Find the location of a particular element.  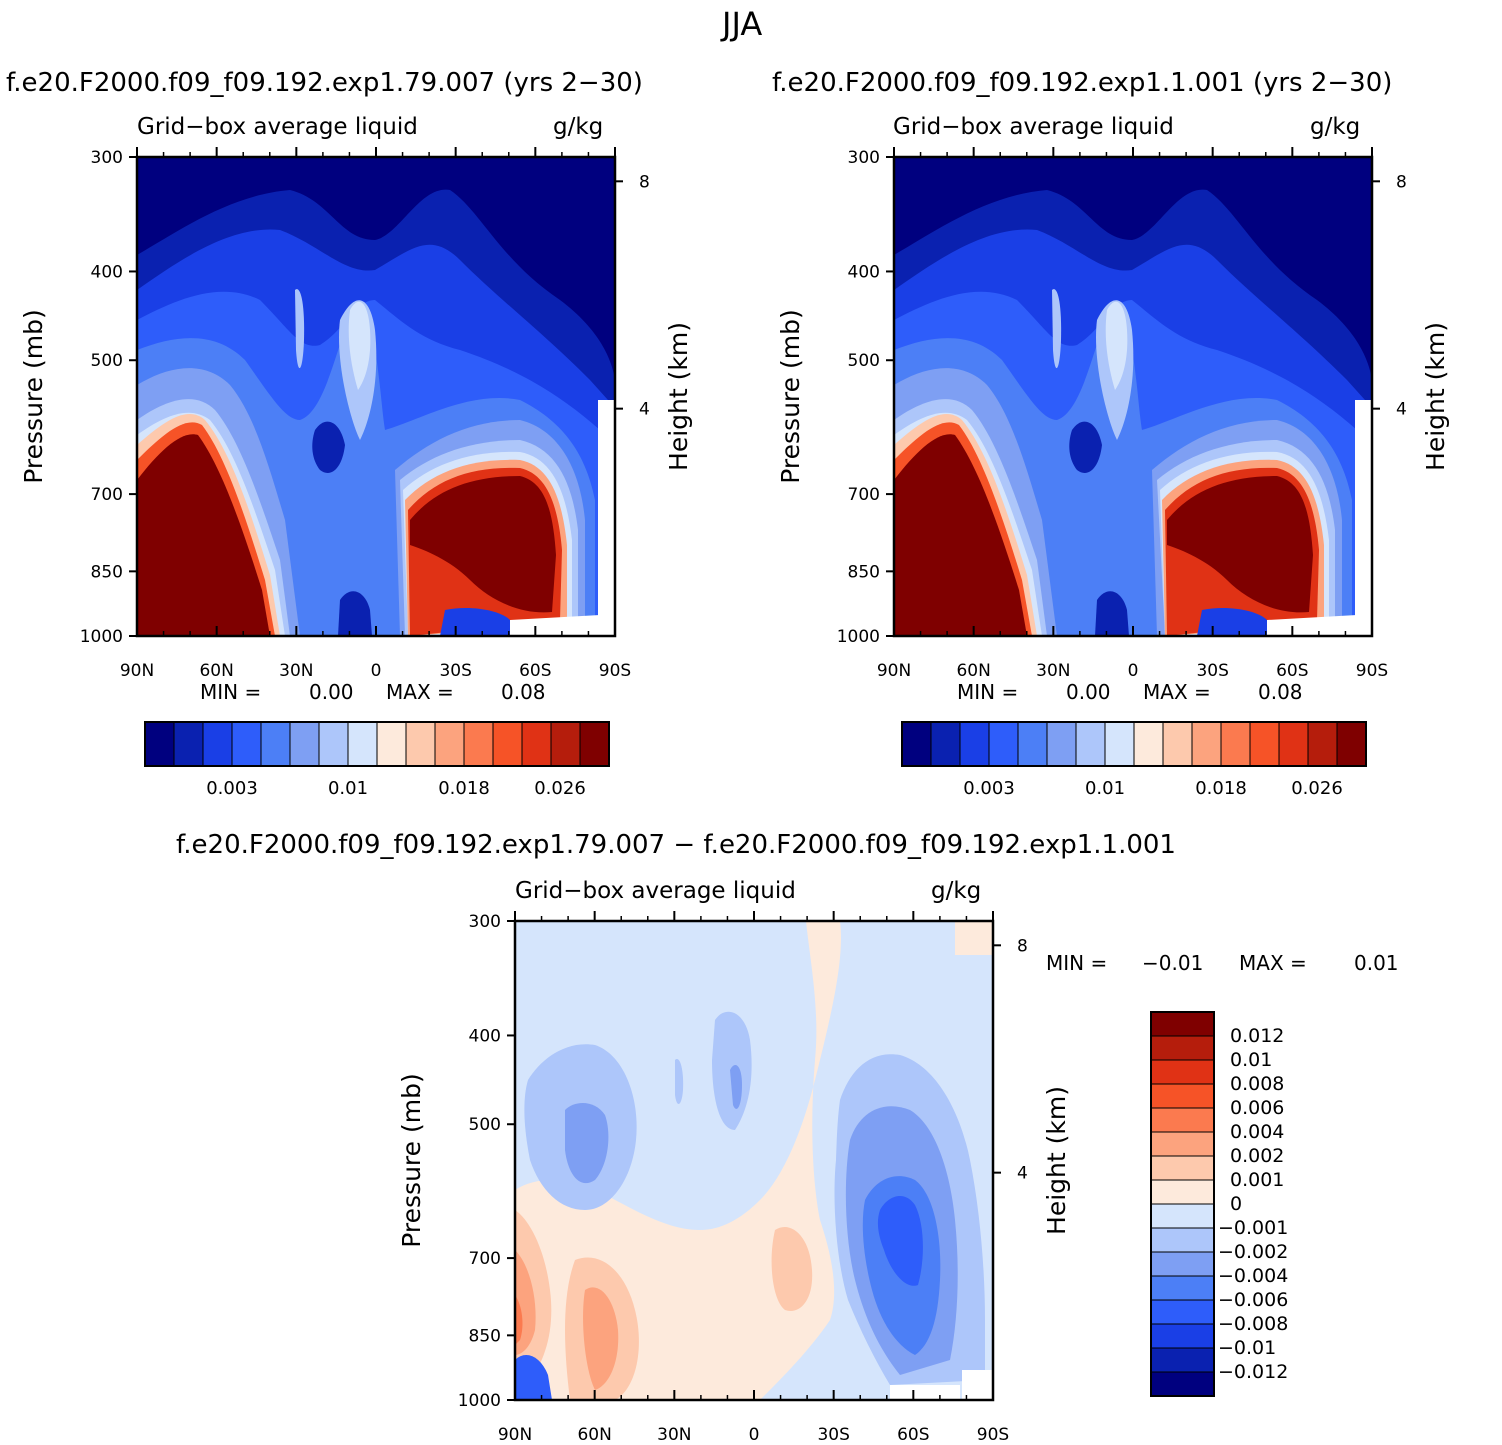

panel-b-lat-tick-label: 90S is located at coordinates (1372, 671).